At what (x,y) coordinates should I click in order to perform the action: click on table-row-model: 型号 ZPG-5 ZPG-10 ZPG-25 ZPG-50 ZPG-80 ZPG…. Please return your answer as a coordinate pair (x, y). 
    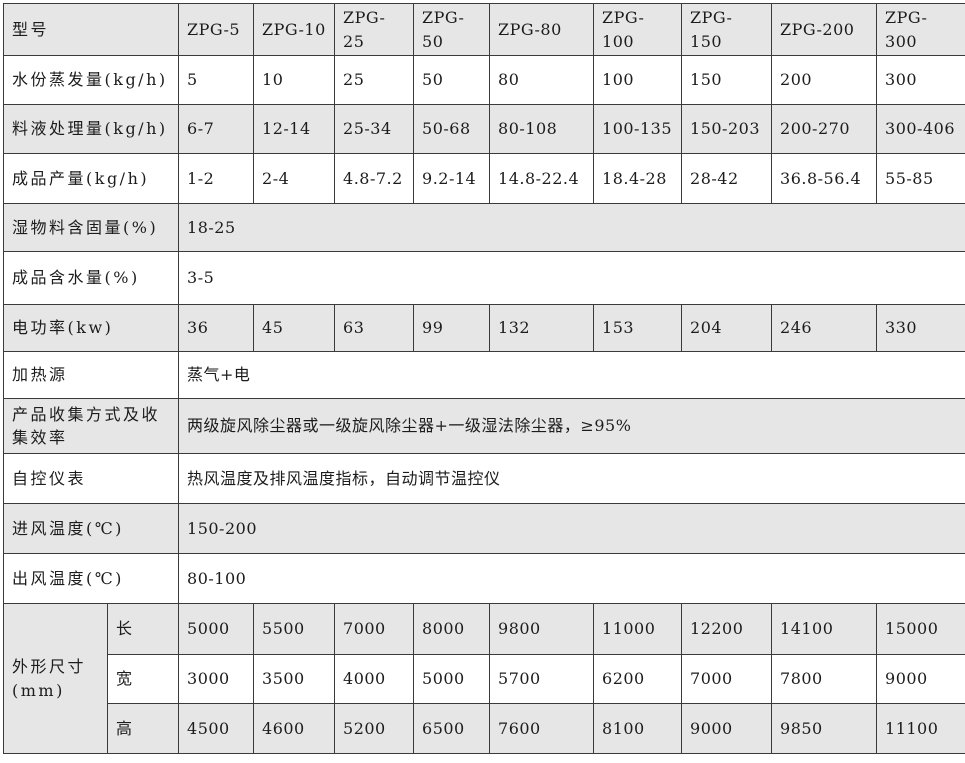
    Looking at the image, I should click on (483, 29).